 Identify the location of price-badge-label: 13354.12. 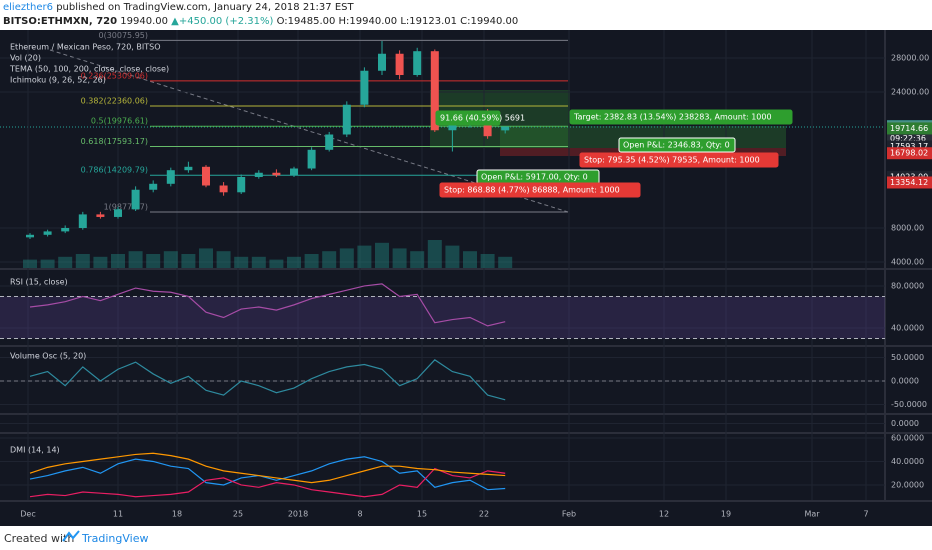
(909, 182).